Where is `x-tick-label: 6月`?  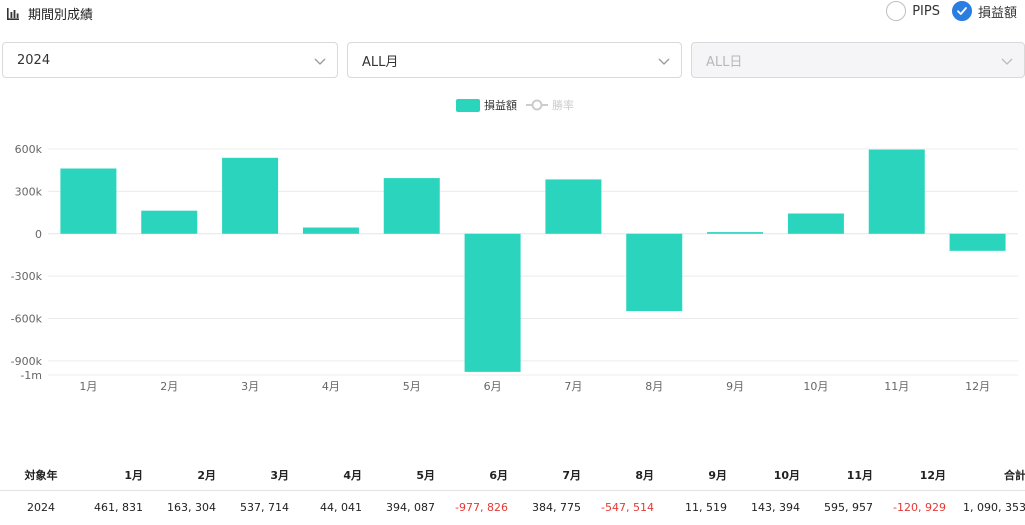
x-tick-label: 6月 is located at coordinates (493, 386).